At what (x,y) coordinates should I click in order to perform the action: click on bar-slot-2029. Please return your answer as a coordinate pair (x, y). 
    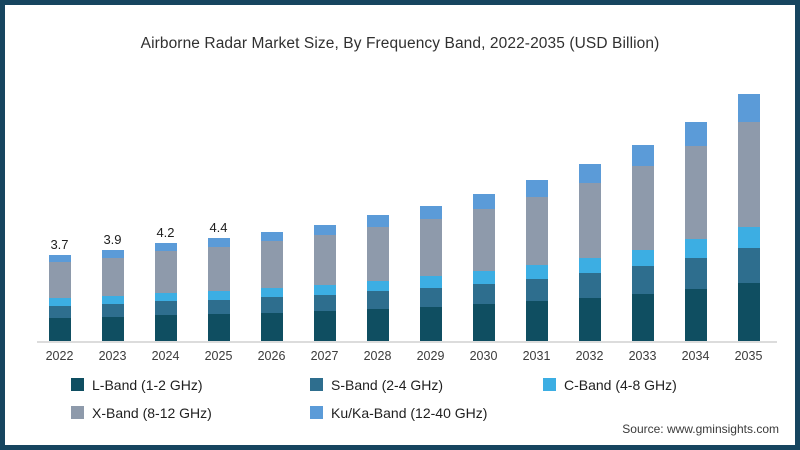
    Looking at the image, I should click on (430, 210).